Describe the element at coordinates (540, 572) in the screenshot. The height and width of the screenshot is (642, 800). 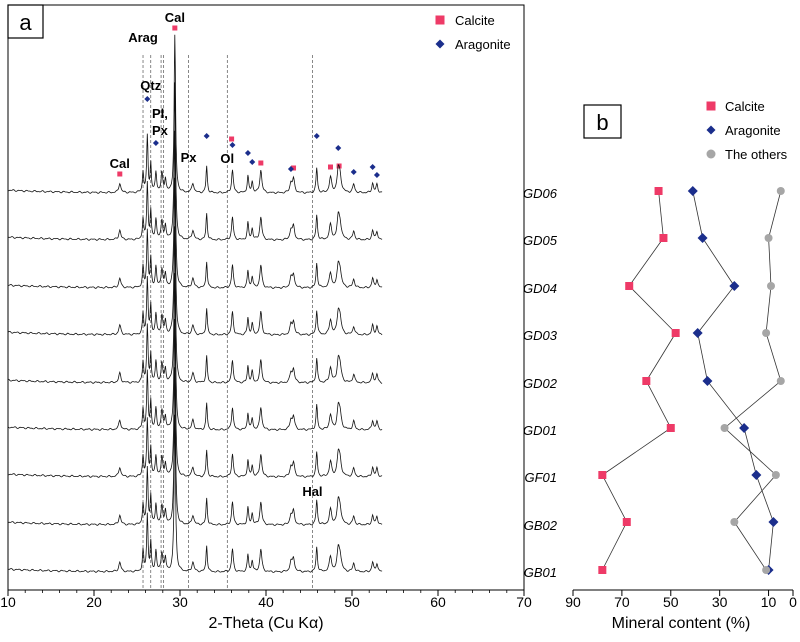
I see `panel-a-sample-label: GB01` at that location.